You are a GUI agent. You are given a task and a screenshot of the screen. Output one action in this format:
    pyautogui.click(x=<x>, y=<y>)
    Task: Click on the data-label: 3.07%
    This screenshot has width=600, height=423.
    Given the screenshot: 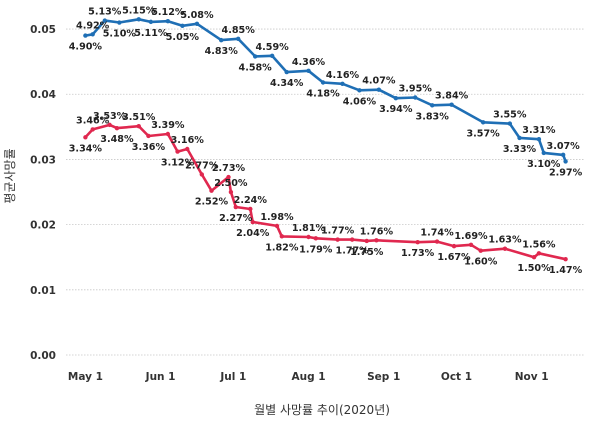 What is the action you would take?
    pyautogui.click(x=564, y=146)
    